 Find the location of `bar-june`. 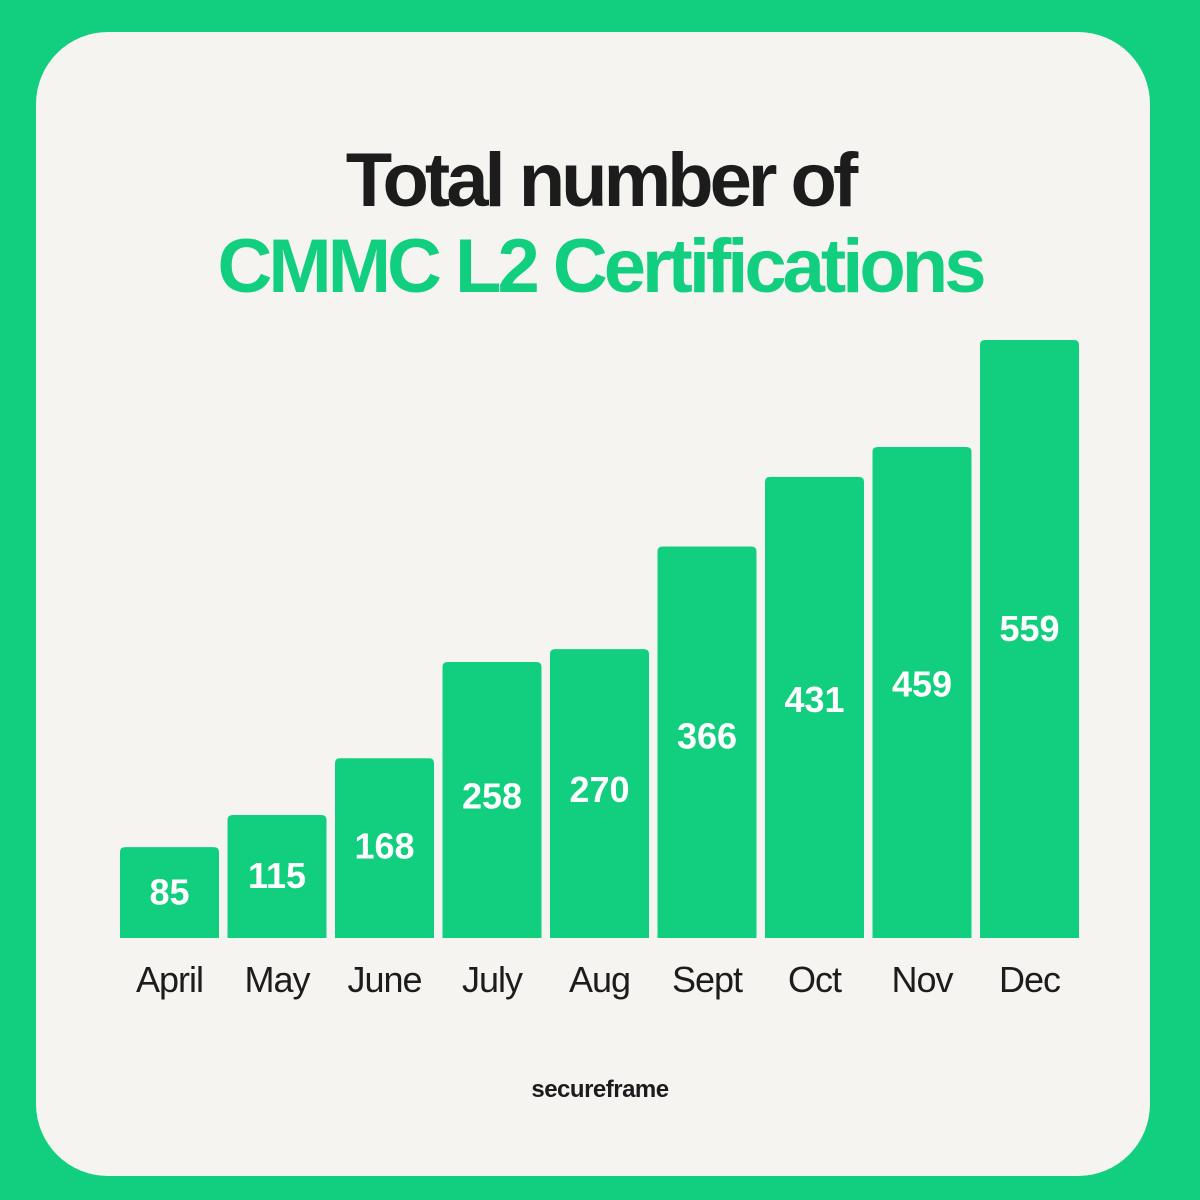

bar-june is located at coordinates (384, 848).